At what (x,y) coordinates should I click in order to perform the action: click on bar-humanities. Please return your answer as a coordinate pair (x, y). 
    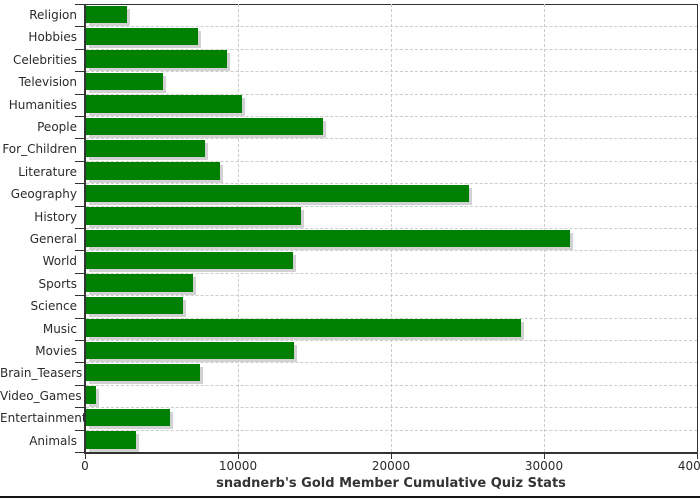
    Looking at the image, I should click on (164, 104).